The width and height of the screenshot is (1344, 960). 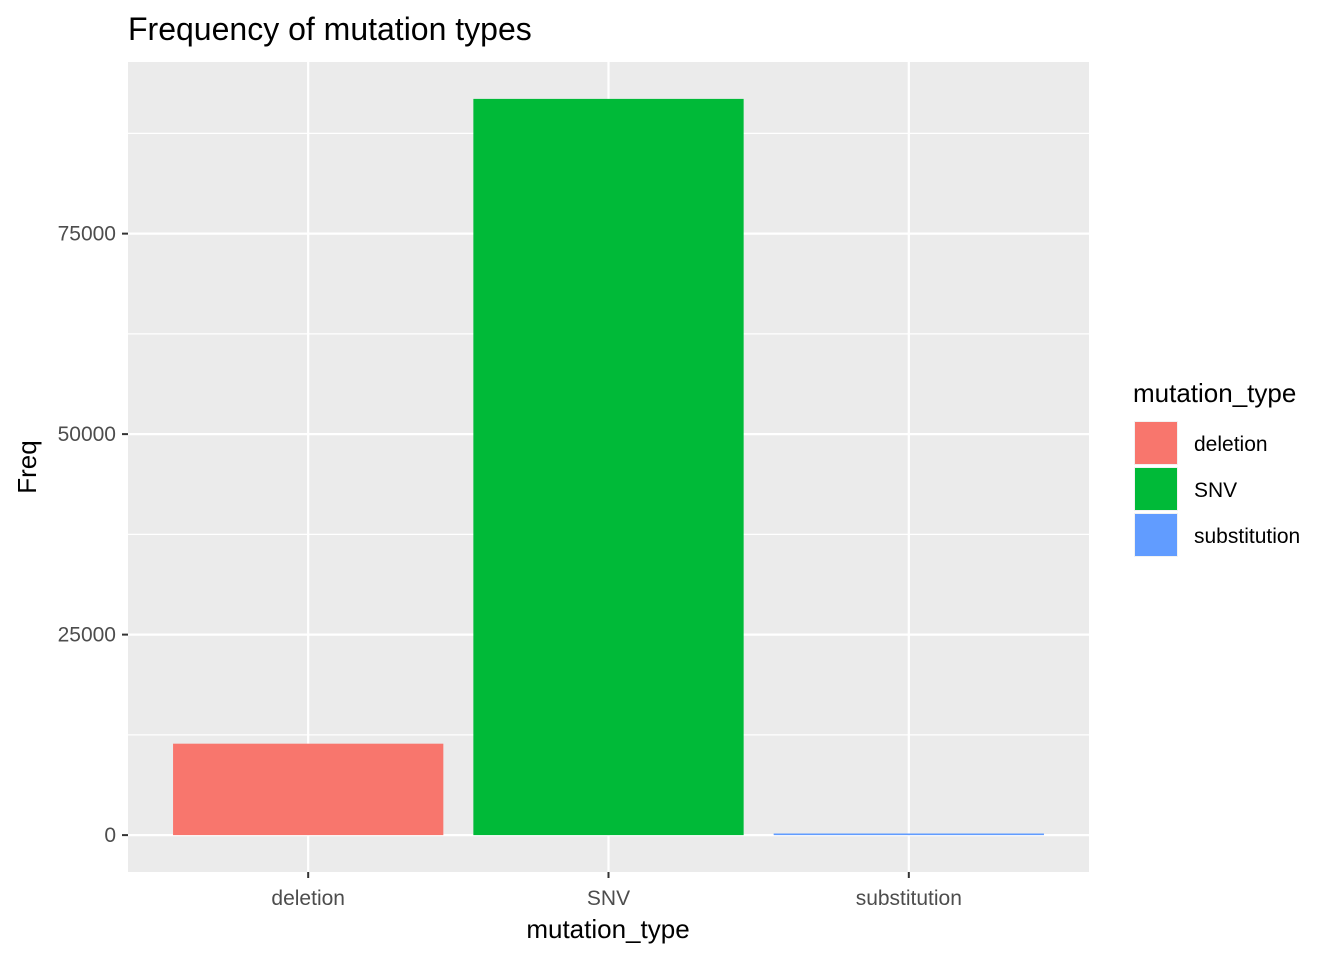 I want to click on y-axis: 0 25000 50000 75000, so click(x=93, y=535).